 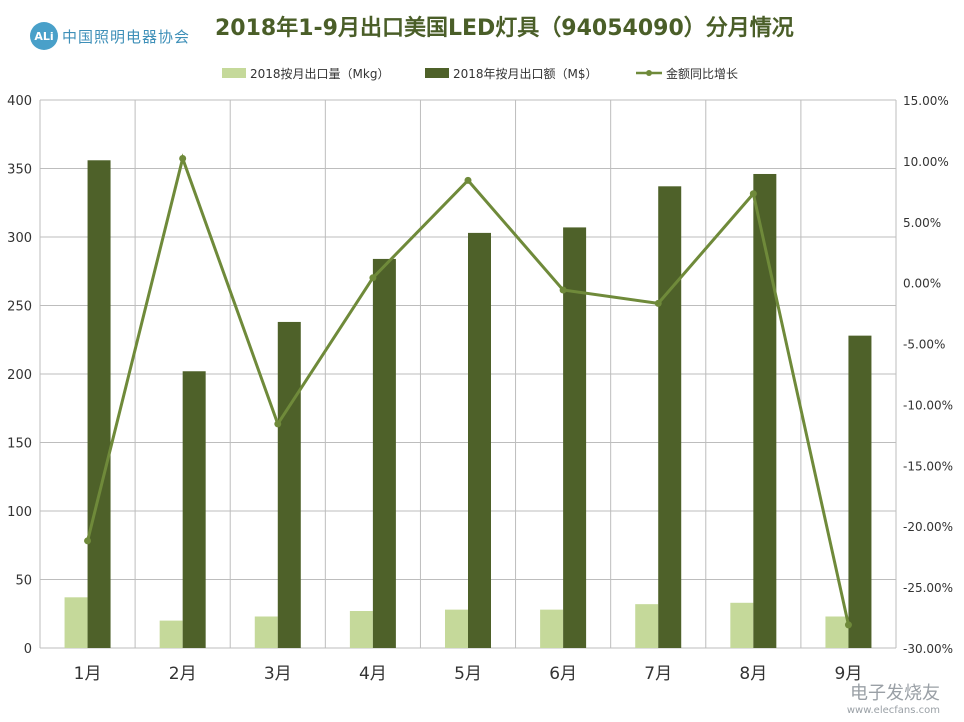 I want to click on y2-tick-label: -20.00%, so click(x=928, y=527).